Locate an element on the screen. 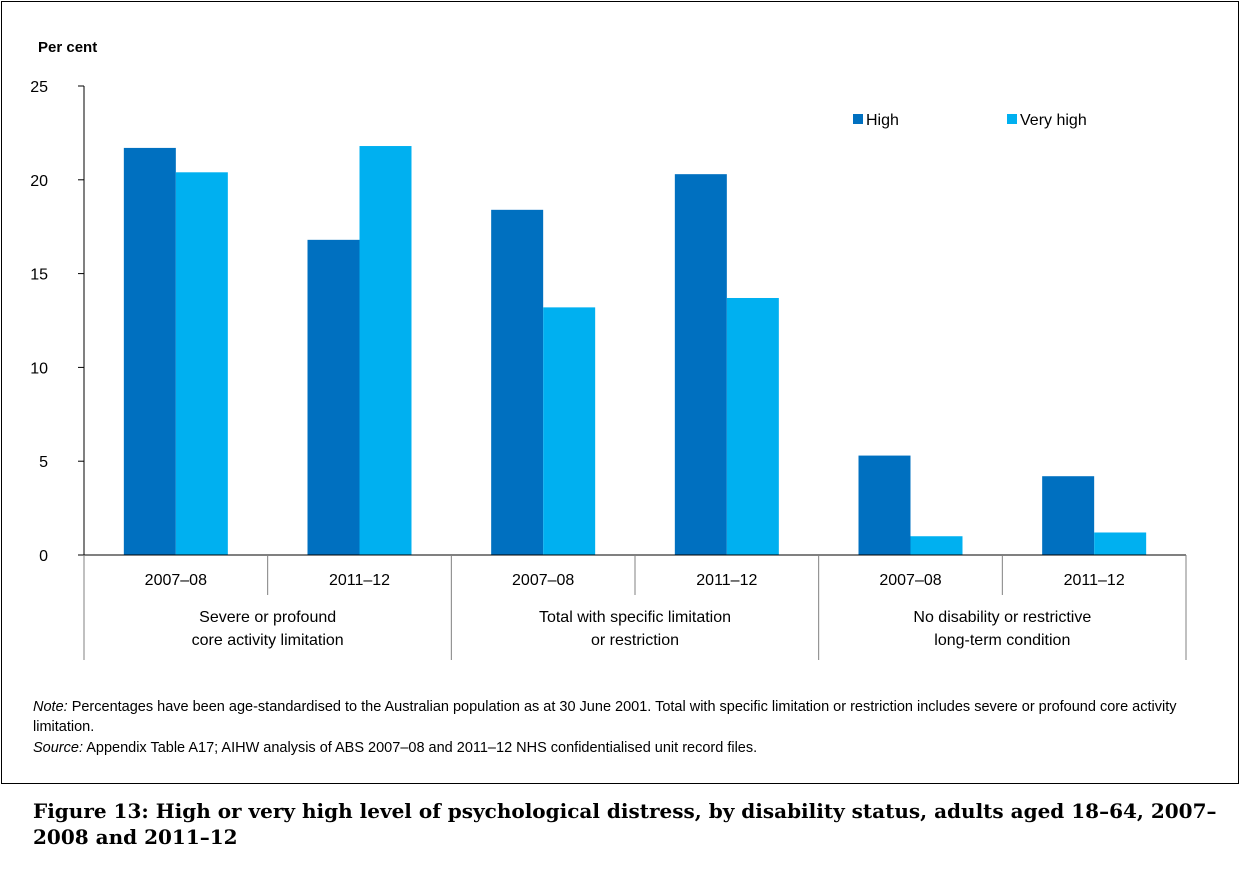 This screenshot has height=890, width=1242. source-label: Source: is located at coordinates (58, 748).